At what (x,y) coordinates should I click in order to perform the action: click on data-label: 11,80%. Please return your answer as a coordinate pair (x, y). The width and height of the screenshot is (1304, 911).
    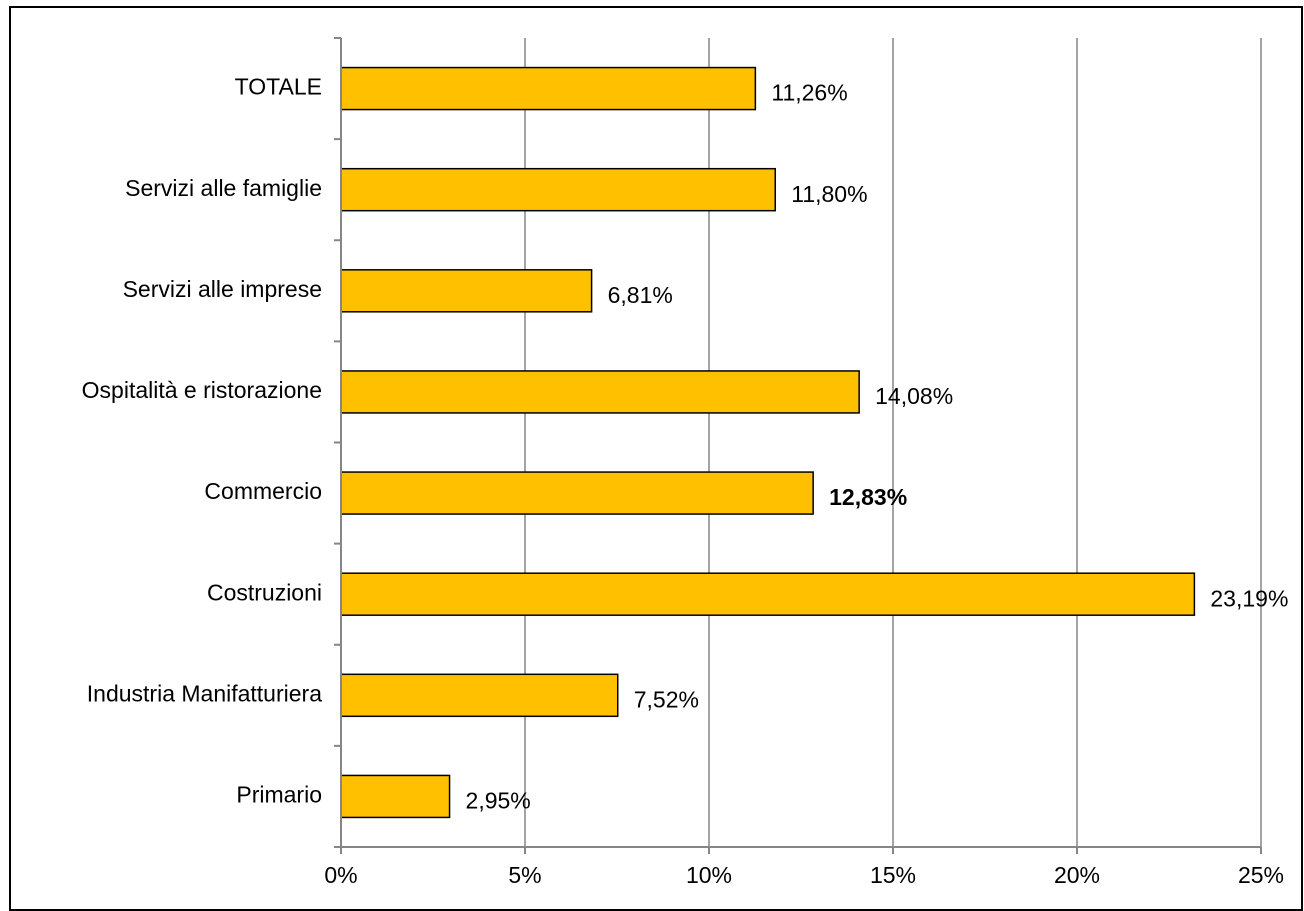
    Looking at the image, I should click on (829, 194).